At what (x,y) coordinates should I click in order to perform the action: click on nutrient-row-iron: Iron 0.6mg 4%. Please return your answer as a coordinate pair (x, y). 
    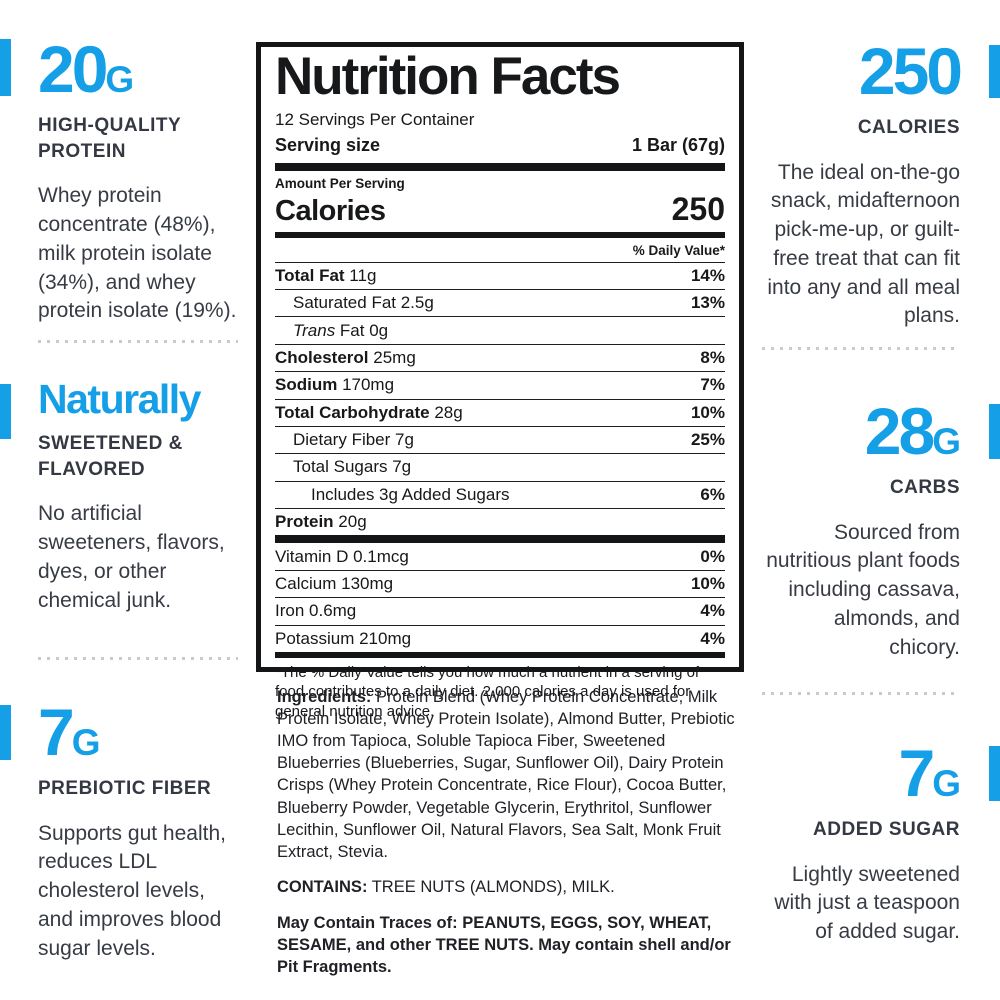
    Looking at the image, I should click on (500, 610).